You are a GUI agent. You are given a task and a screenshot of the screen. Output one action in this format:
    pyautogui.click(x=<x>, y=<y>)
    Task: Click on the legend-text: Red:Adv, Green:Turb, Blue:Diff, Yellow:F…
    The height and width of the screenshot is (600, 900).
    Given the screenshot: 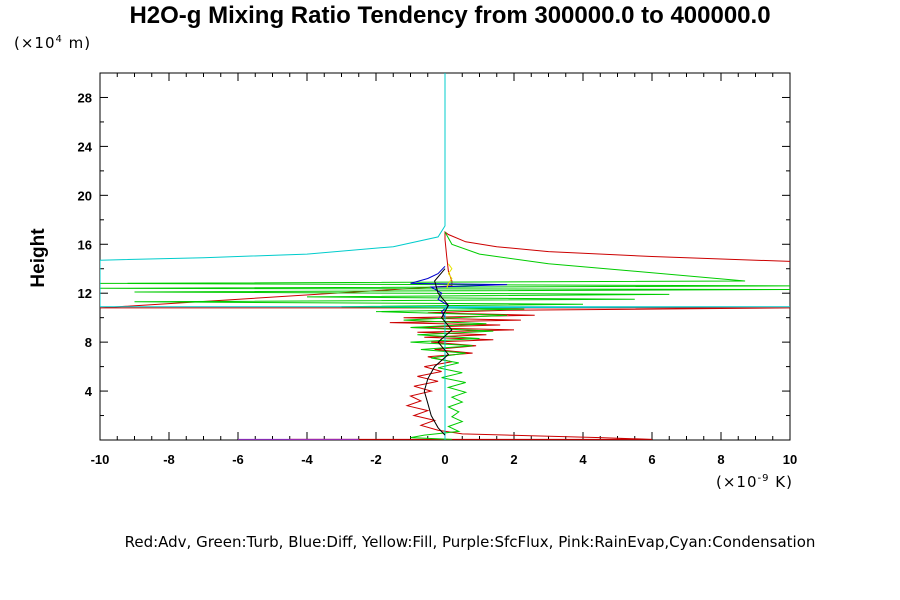 What is the action you would take?
    pyautogui.click(x=470, y=542)
    